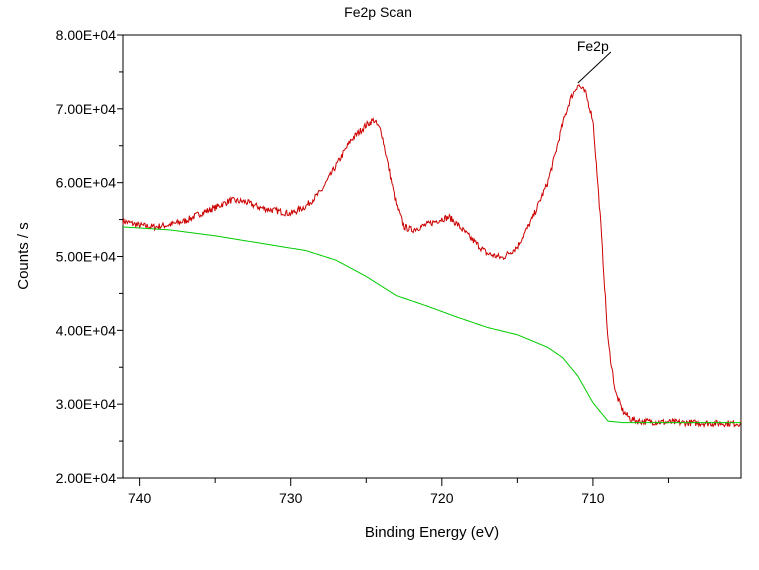 The height and width of the screenshot is (570, 759). What do you see at coordinates (86, 404) in the screenshot?
I see `y-tick-label: 3.00E+04` at bounding box center [86, 404].